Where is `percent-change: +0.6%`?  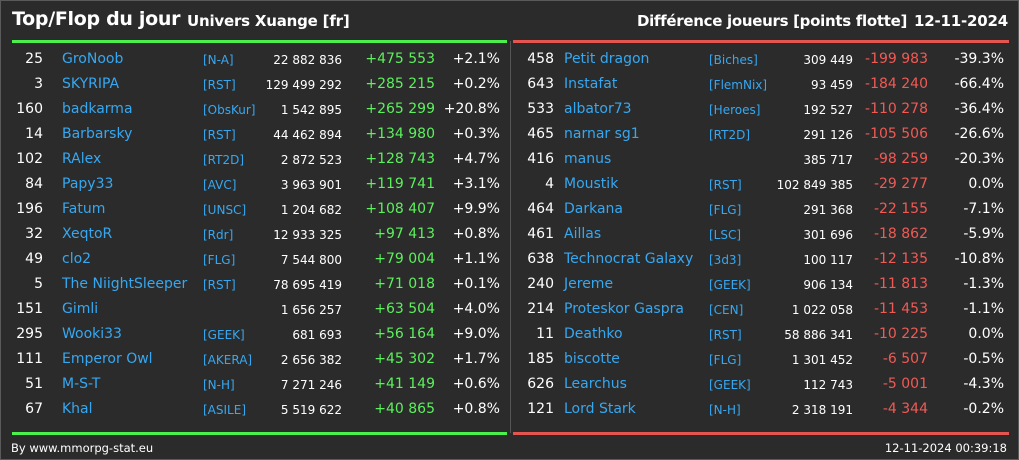 percent-change: +0.6% is located at coordinates (476, 384).